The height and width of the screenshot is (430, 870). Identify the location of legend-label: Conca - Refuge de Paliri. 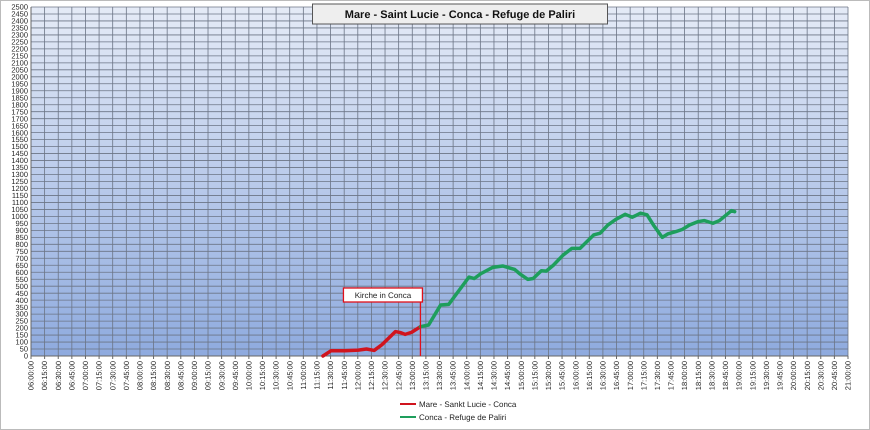
(462, 417).